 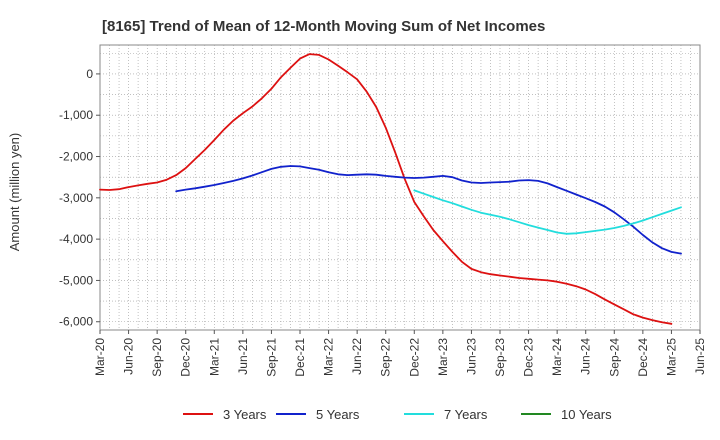 I want to click on x-tick-label: Jun-24, so click(x=586, y=356).